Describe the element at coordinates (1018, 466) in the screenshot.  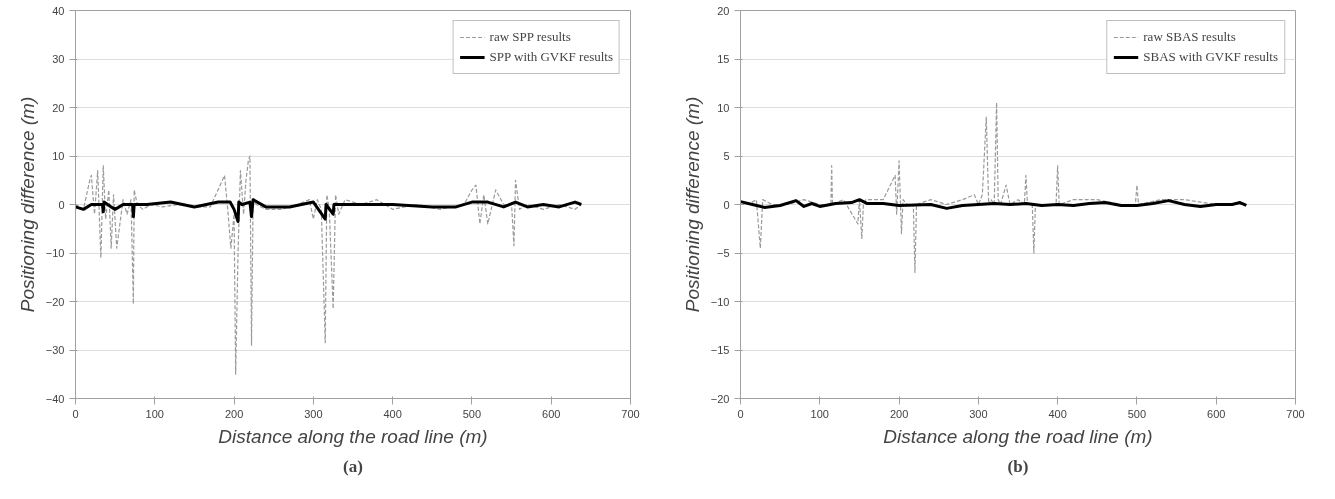
I see `text: (b)` at that location.